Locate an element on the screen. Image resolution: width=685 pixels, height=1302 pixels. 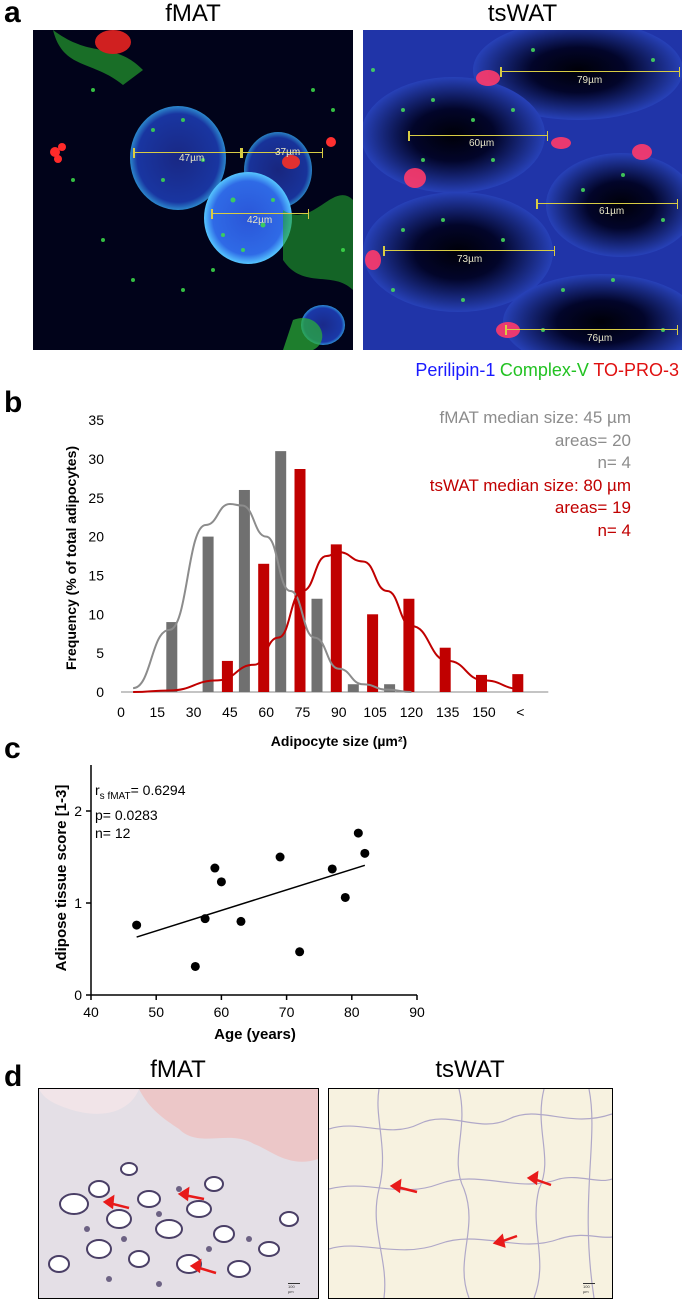
fmat-n-stat: n= 4 is located at coordinates (614, 462).